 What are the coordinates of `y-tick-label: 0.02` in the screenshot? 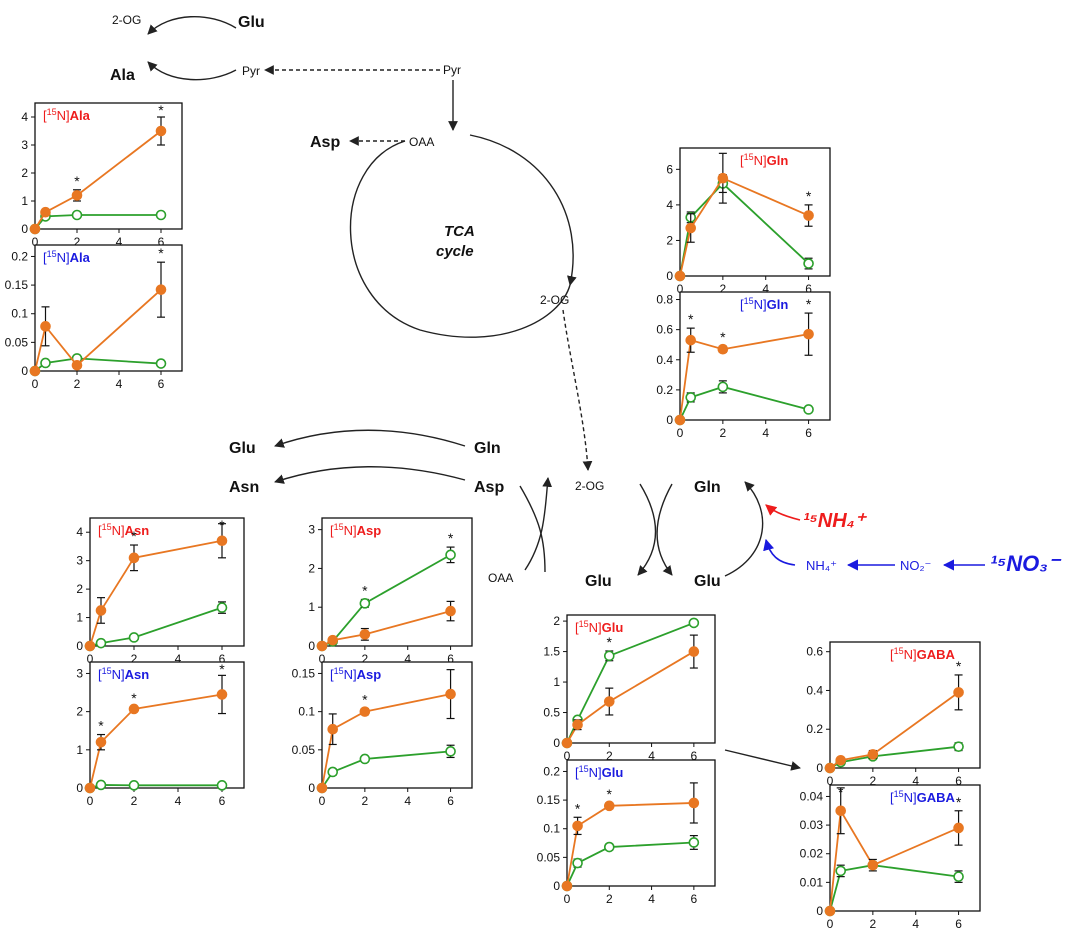 It's located at (812, 854).